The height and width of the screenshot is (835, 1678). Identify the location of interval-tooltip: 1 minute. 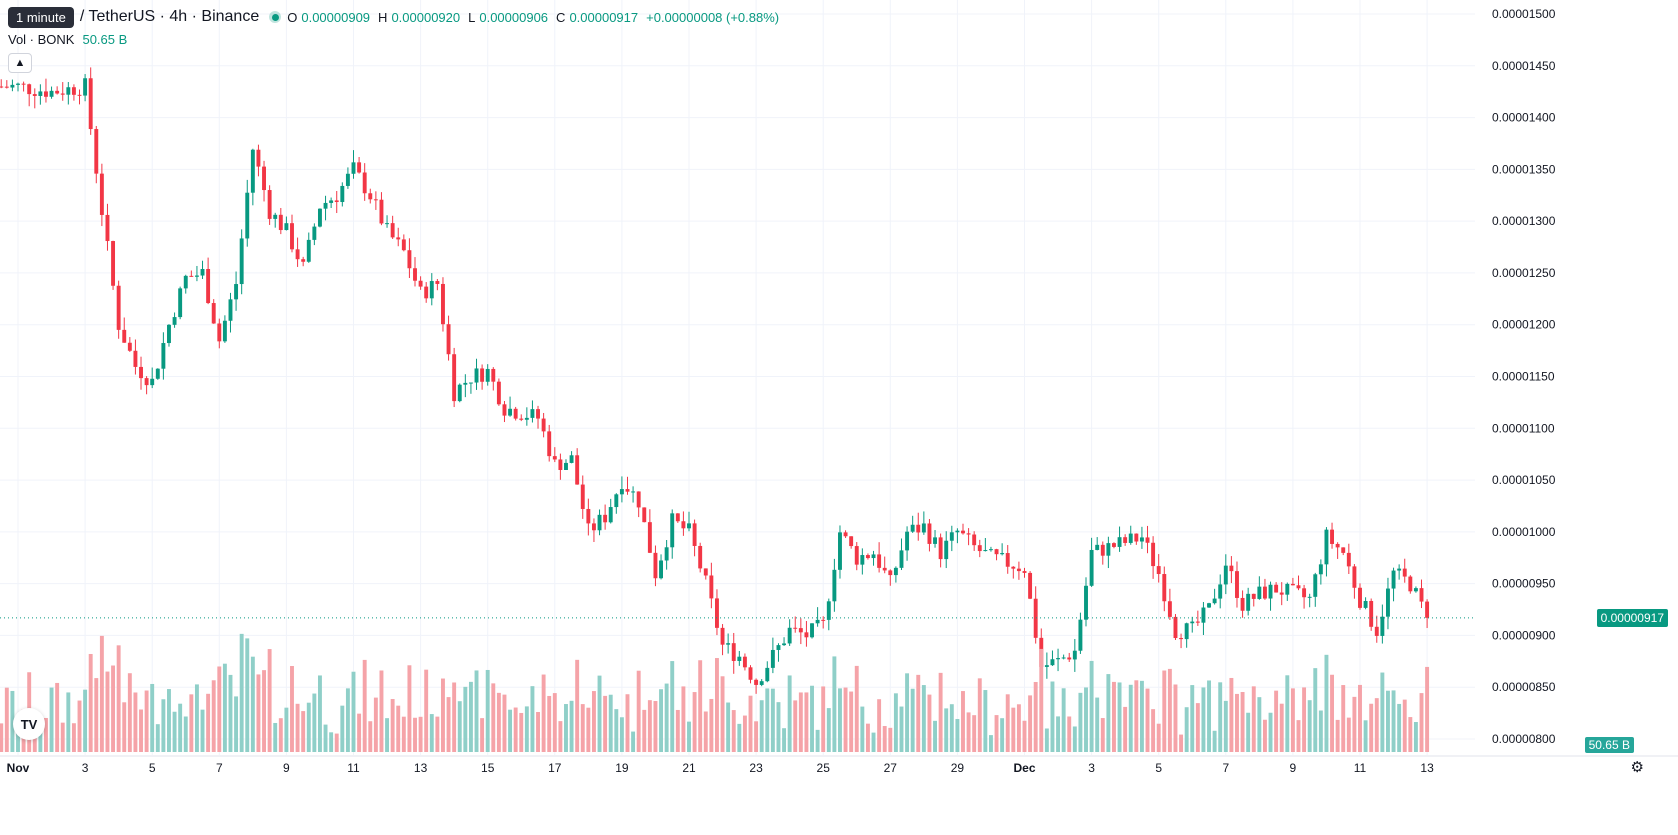
(41, 17).